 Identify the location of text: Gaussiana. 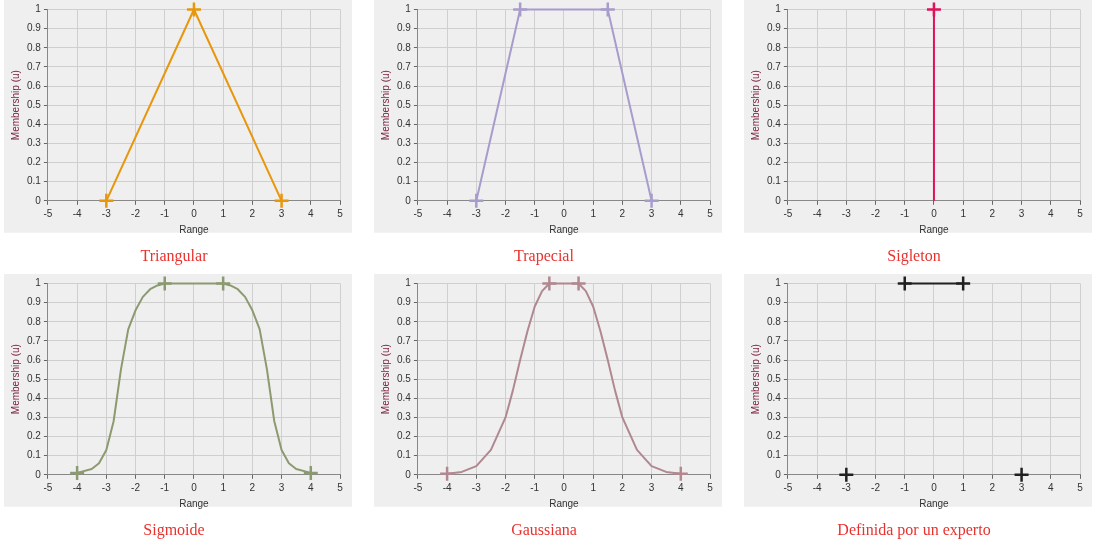
(544, 529).